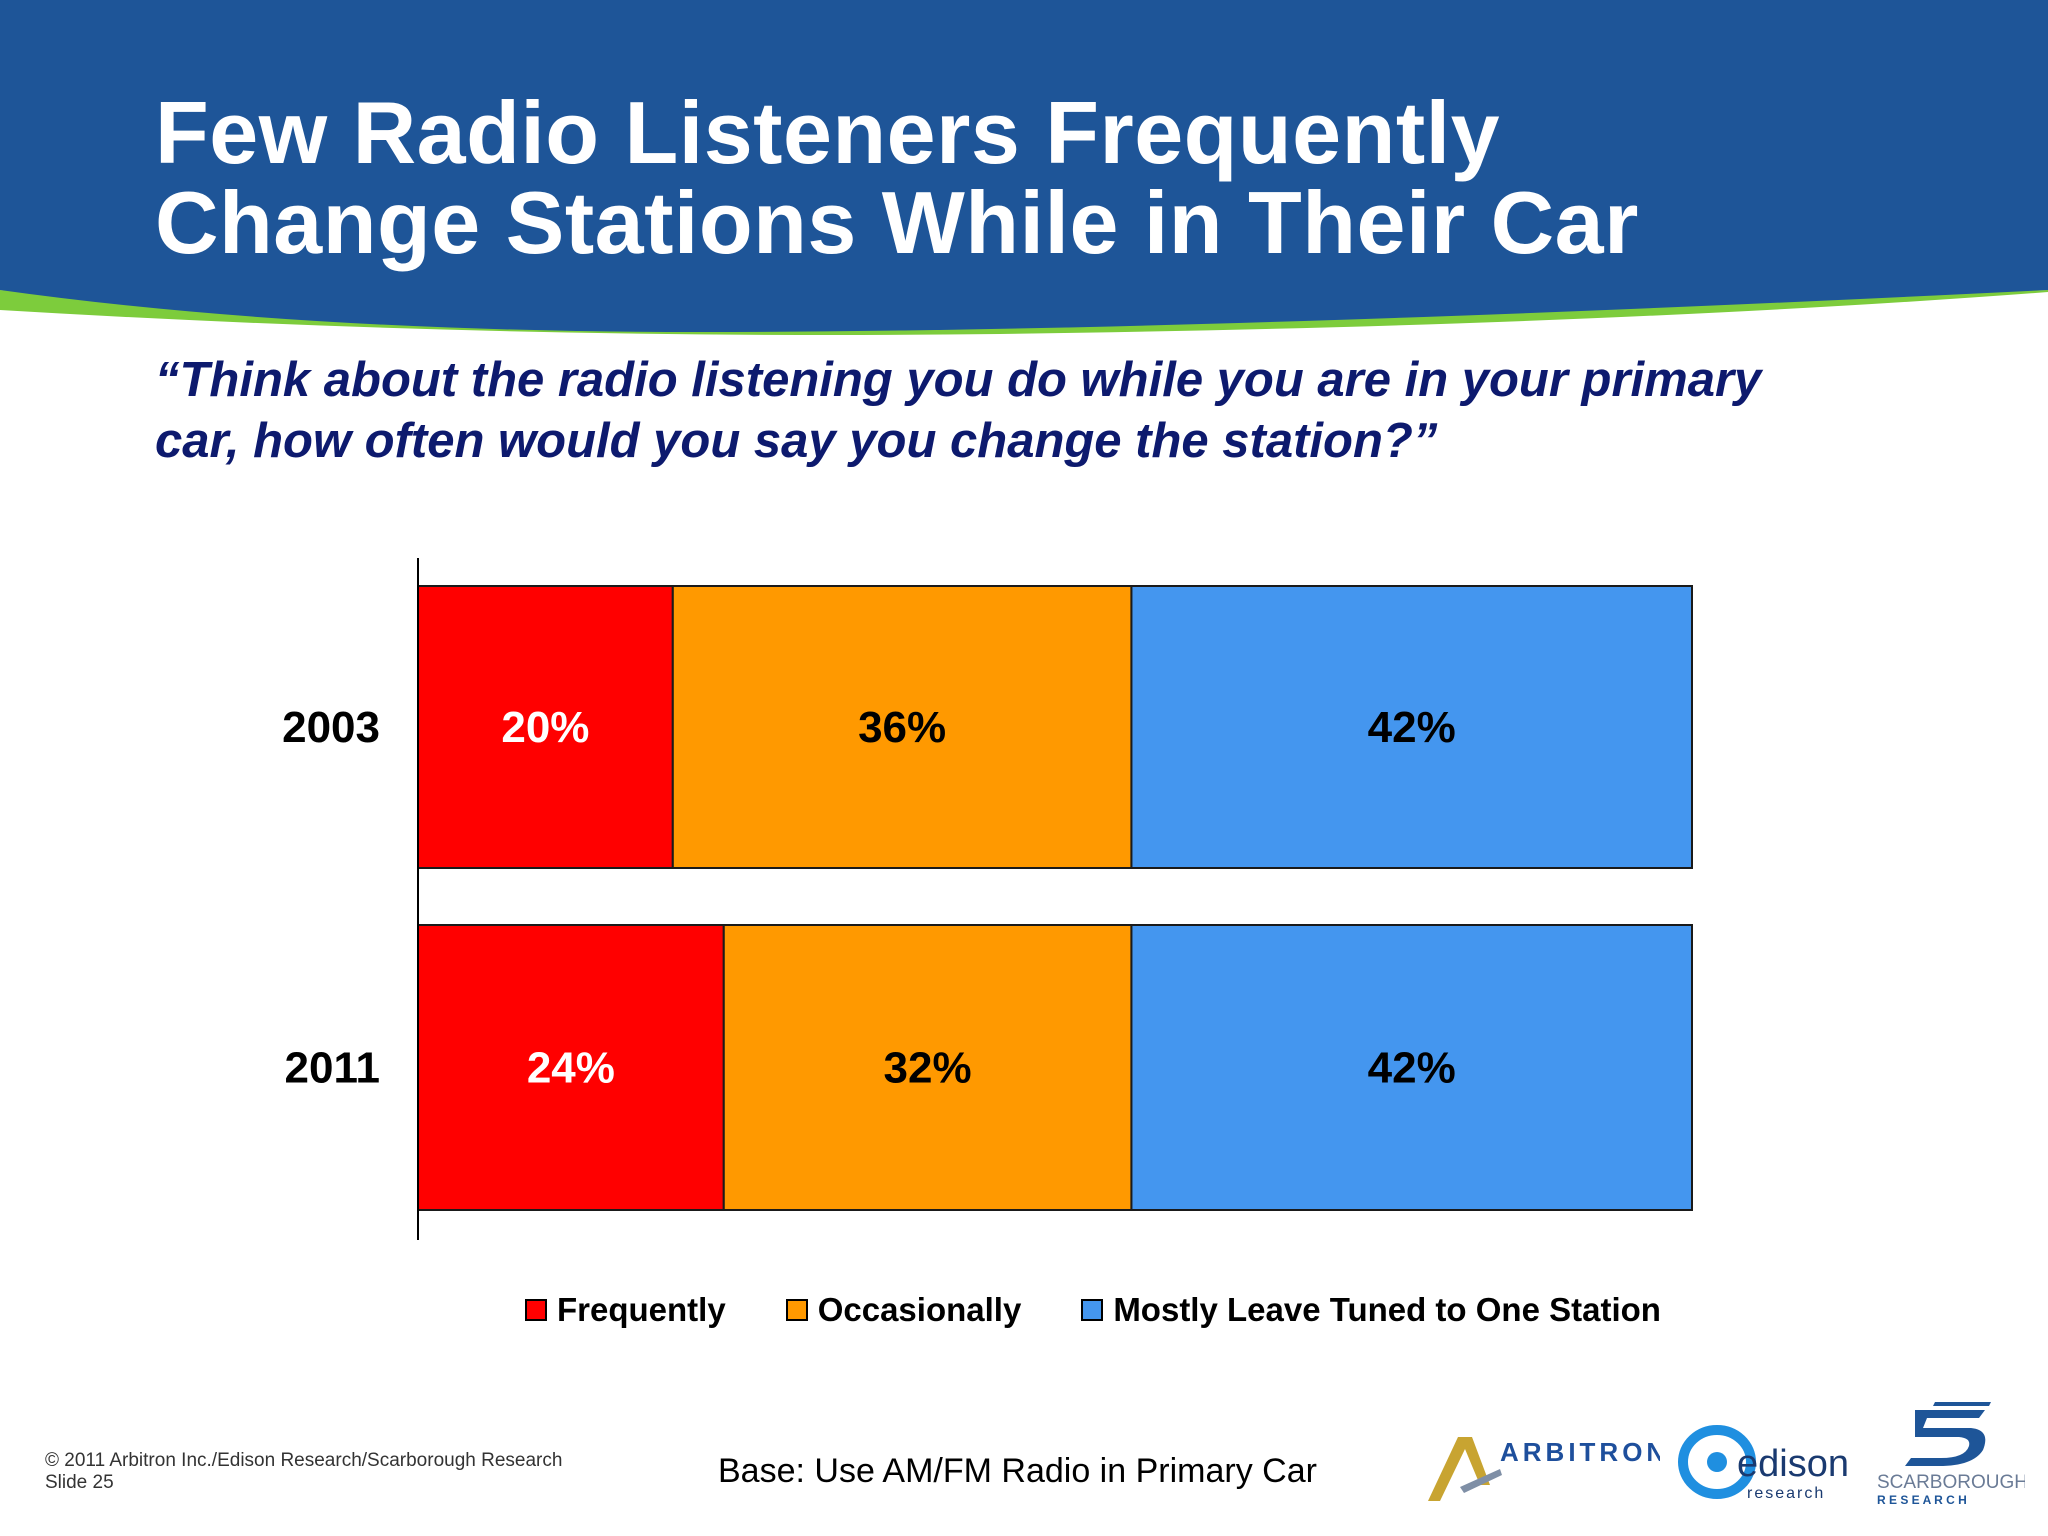  I want to click on bar-2011-mostly-leave-tuned-to-one-station, so click(1411, 1067).